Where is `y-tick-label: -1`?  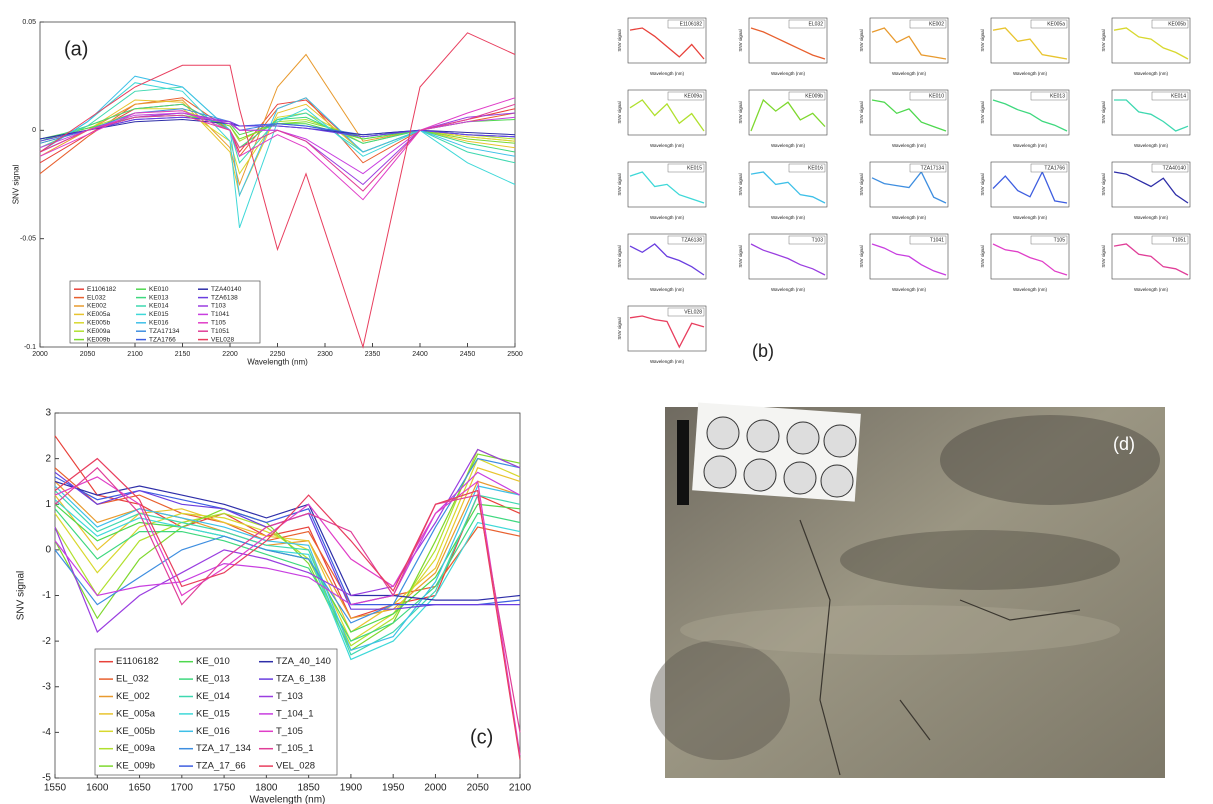 y-tick-label: -1 is located at coordinates (46, 595).